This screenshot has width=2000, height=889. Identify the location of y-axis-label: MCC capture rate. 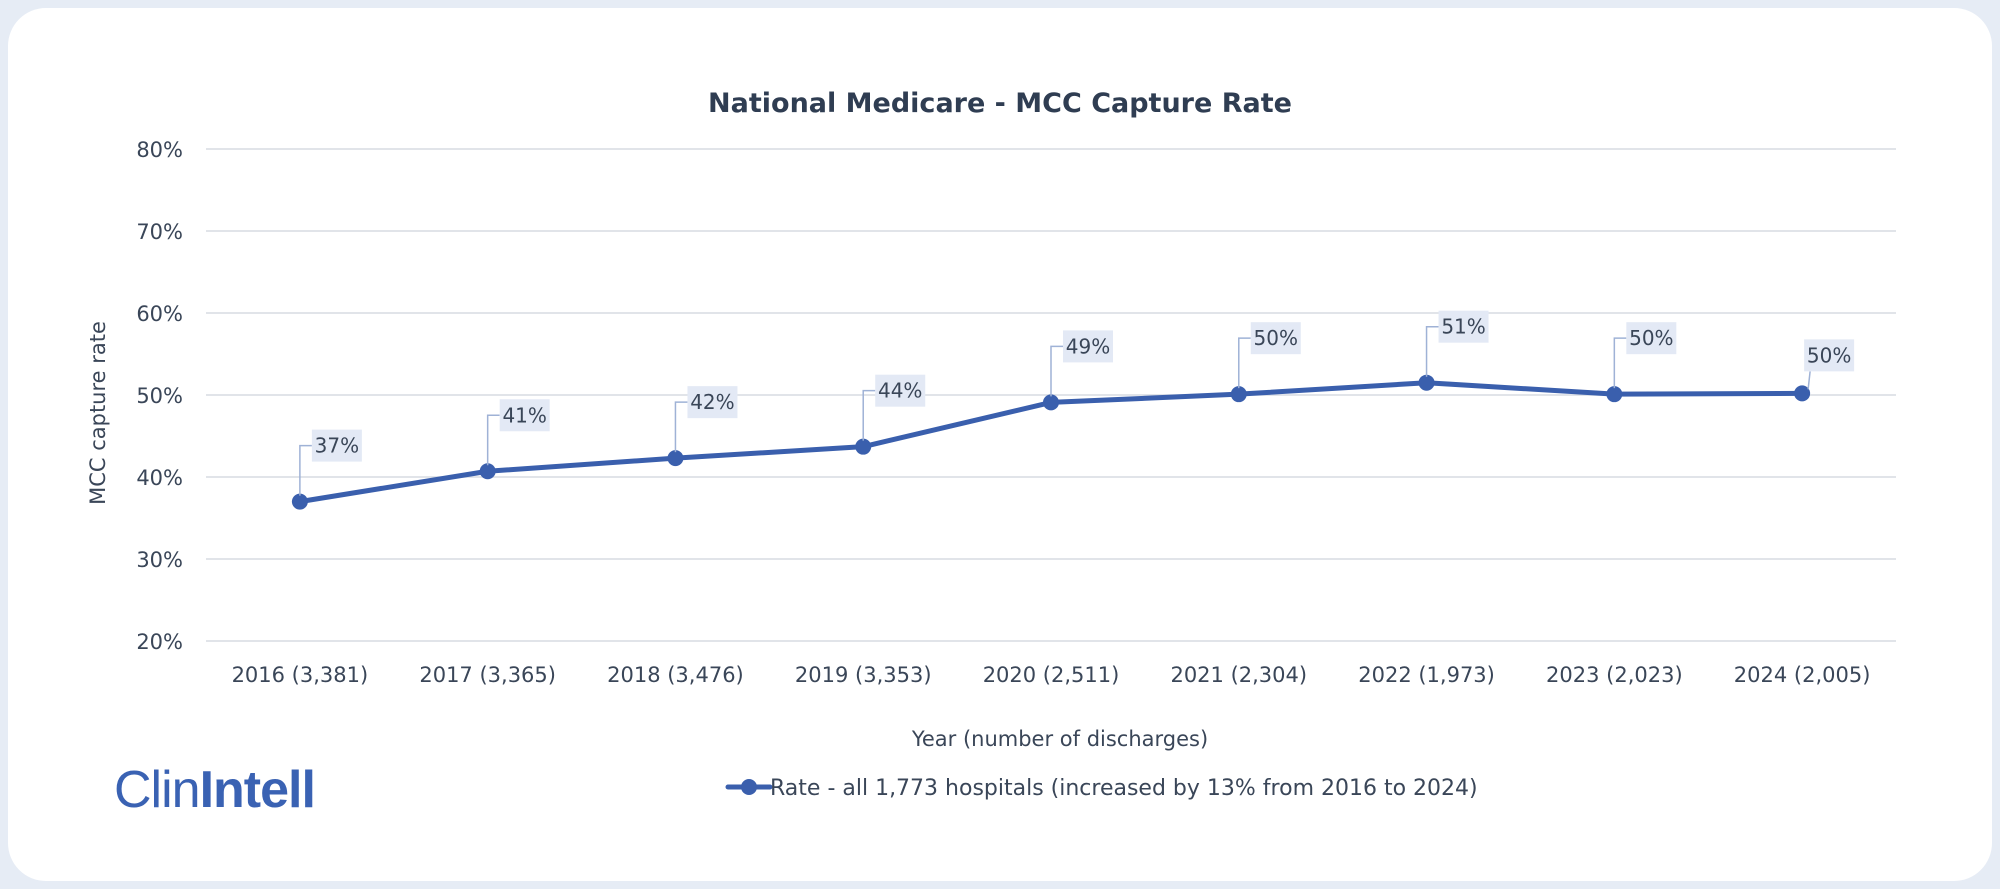
(98, 413).